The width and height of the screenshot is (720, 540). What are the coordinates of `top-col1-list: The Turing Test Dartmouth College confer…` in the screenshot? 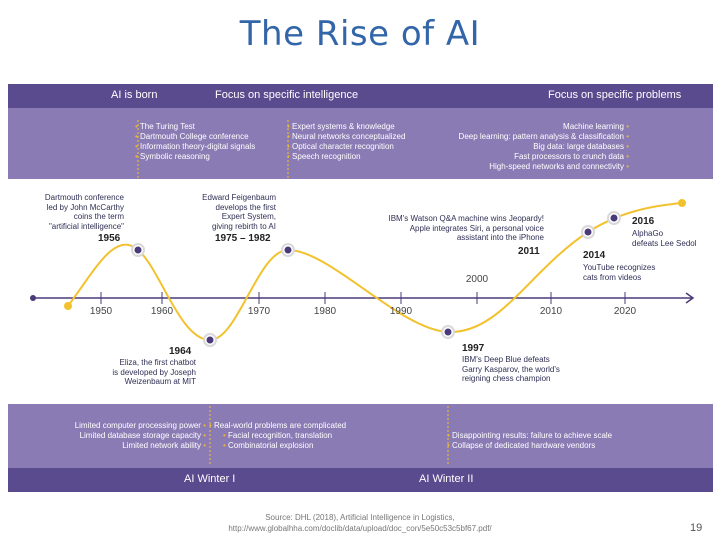 It's located at (195, 142).